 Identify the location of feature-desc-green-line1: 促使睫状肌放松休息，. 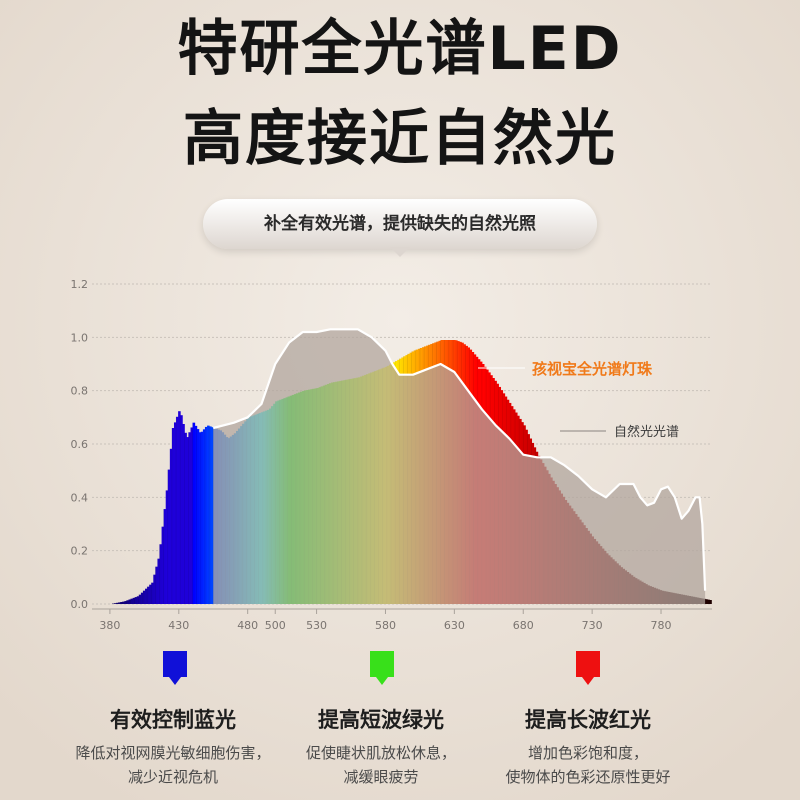
(380, 753).